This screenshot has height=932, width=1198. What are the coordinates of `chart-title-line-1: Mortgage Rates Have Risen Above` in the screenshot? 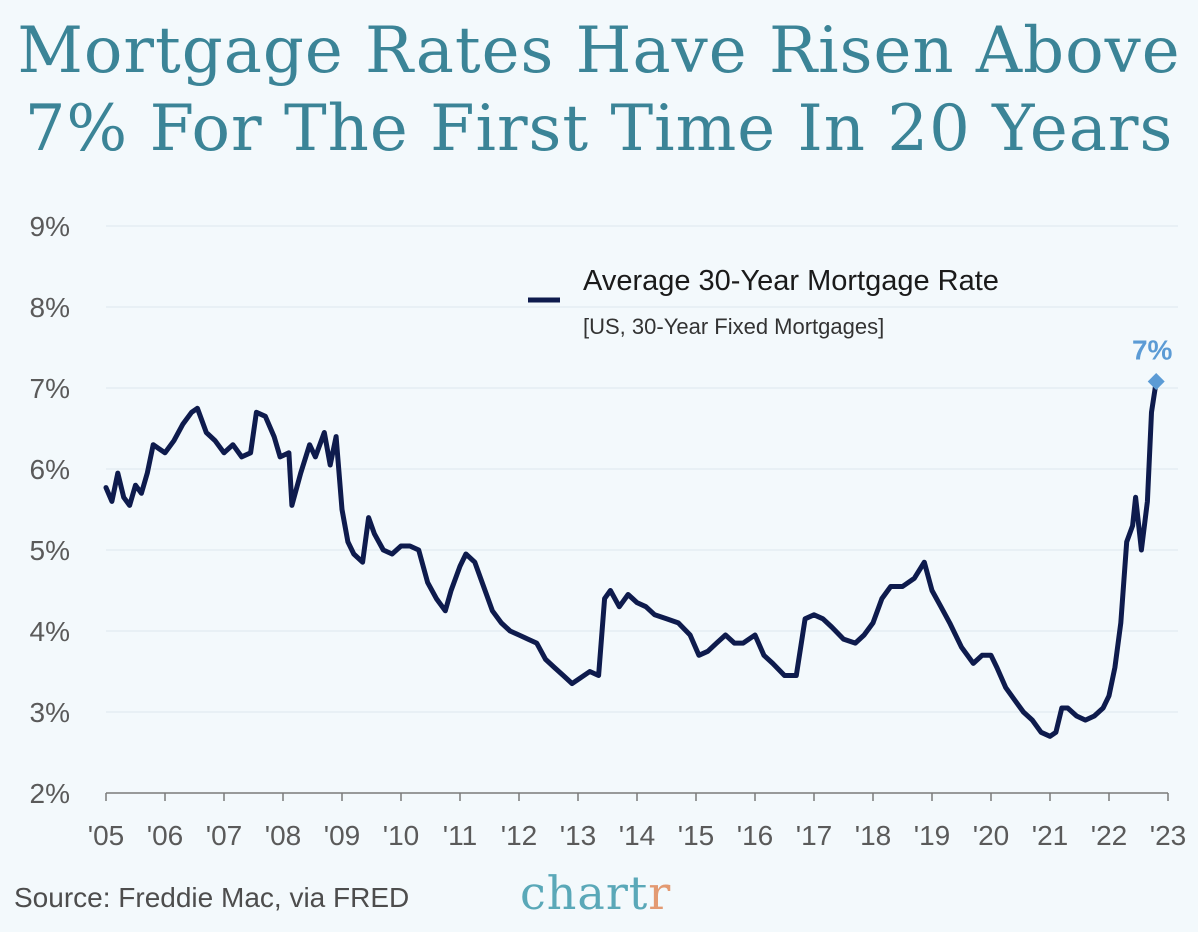 It's located at (599, 51).